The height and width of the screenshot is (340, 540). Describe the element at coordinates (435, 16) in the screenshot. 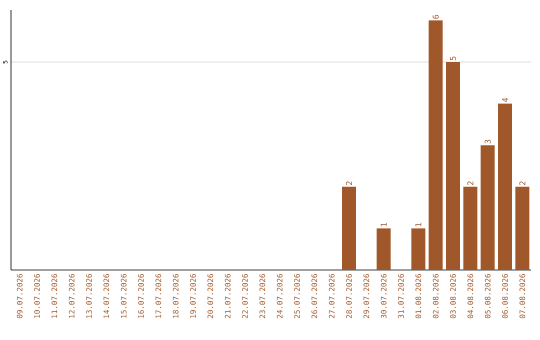

I see `data-label: 6` at that location.